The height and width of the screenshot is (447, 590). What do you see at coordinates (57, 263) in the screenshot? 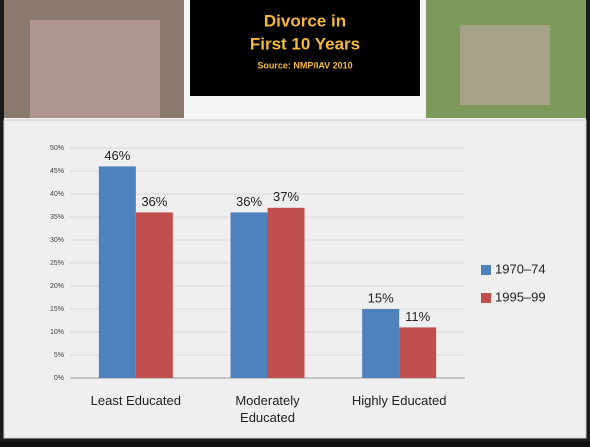
I see `y-tick-label: 25%` at bounding box center [57, 263].